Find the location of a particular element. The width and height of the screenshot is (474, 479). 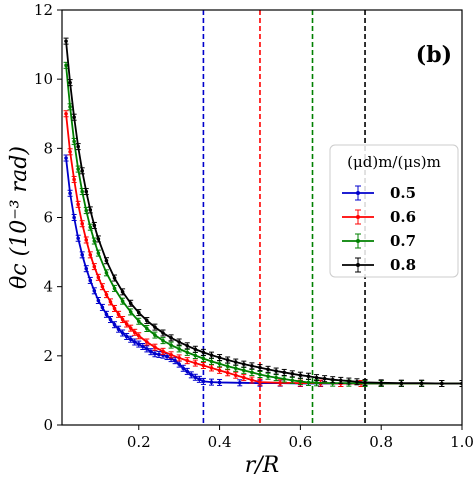

x-tick-label: 1.0 is located at coordinates (462, 442).